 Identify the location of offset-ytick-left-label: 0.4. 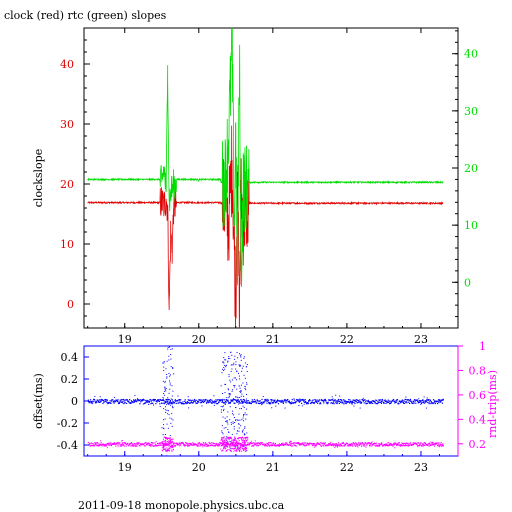
(70, 357).